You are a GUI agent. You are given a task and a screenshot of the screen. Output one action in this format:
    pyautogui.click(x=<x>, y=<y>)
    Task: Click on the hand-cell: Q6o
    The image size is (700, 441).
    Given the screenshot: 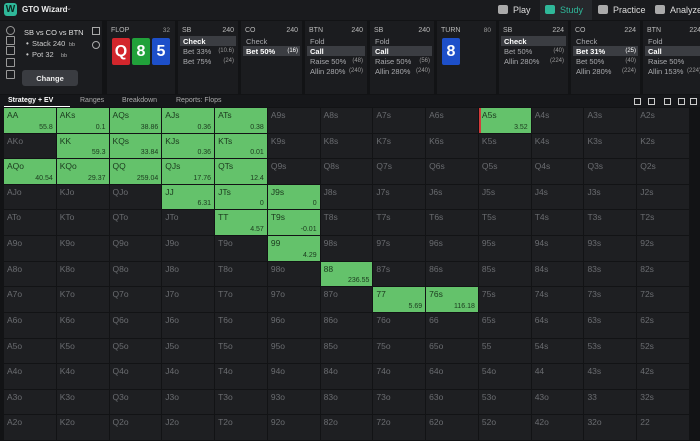 What is the action you would take?
    pyautogui.click(x=135, y=325)
    